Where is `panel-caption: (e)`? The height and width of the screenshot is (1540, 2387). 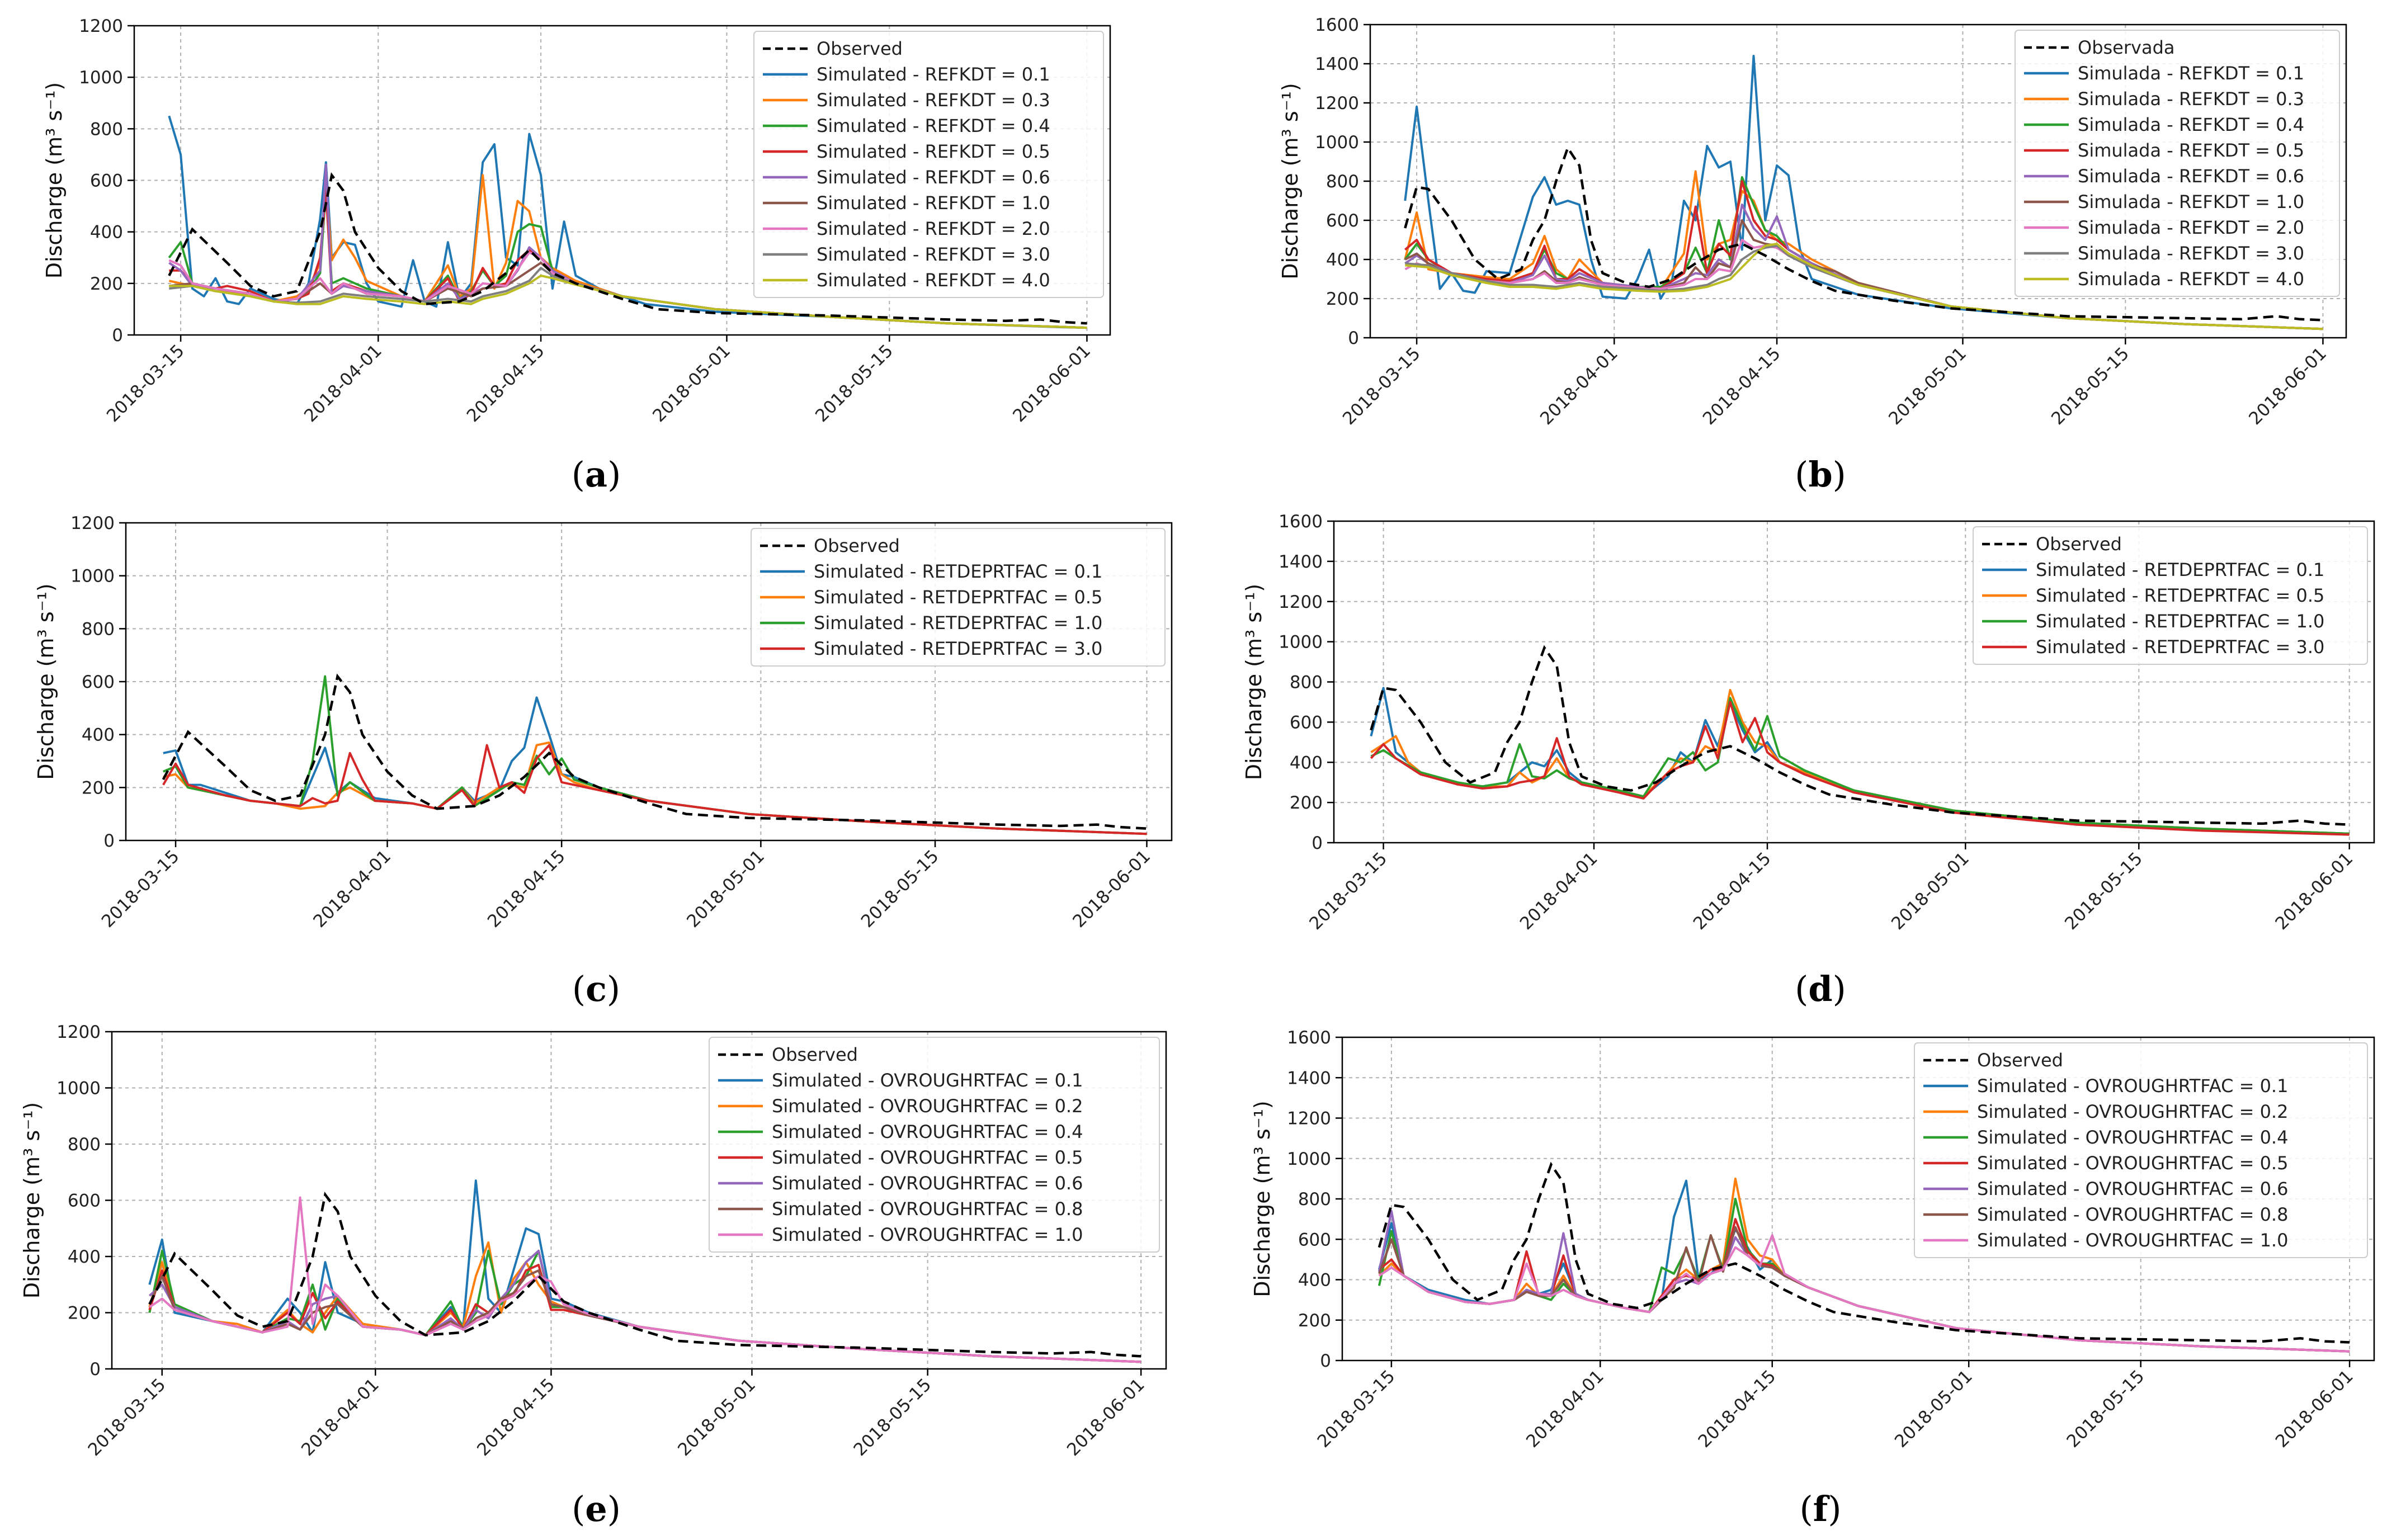
panel-caption: (e) is located at coordinates (596, 1509).